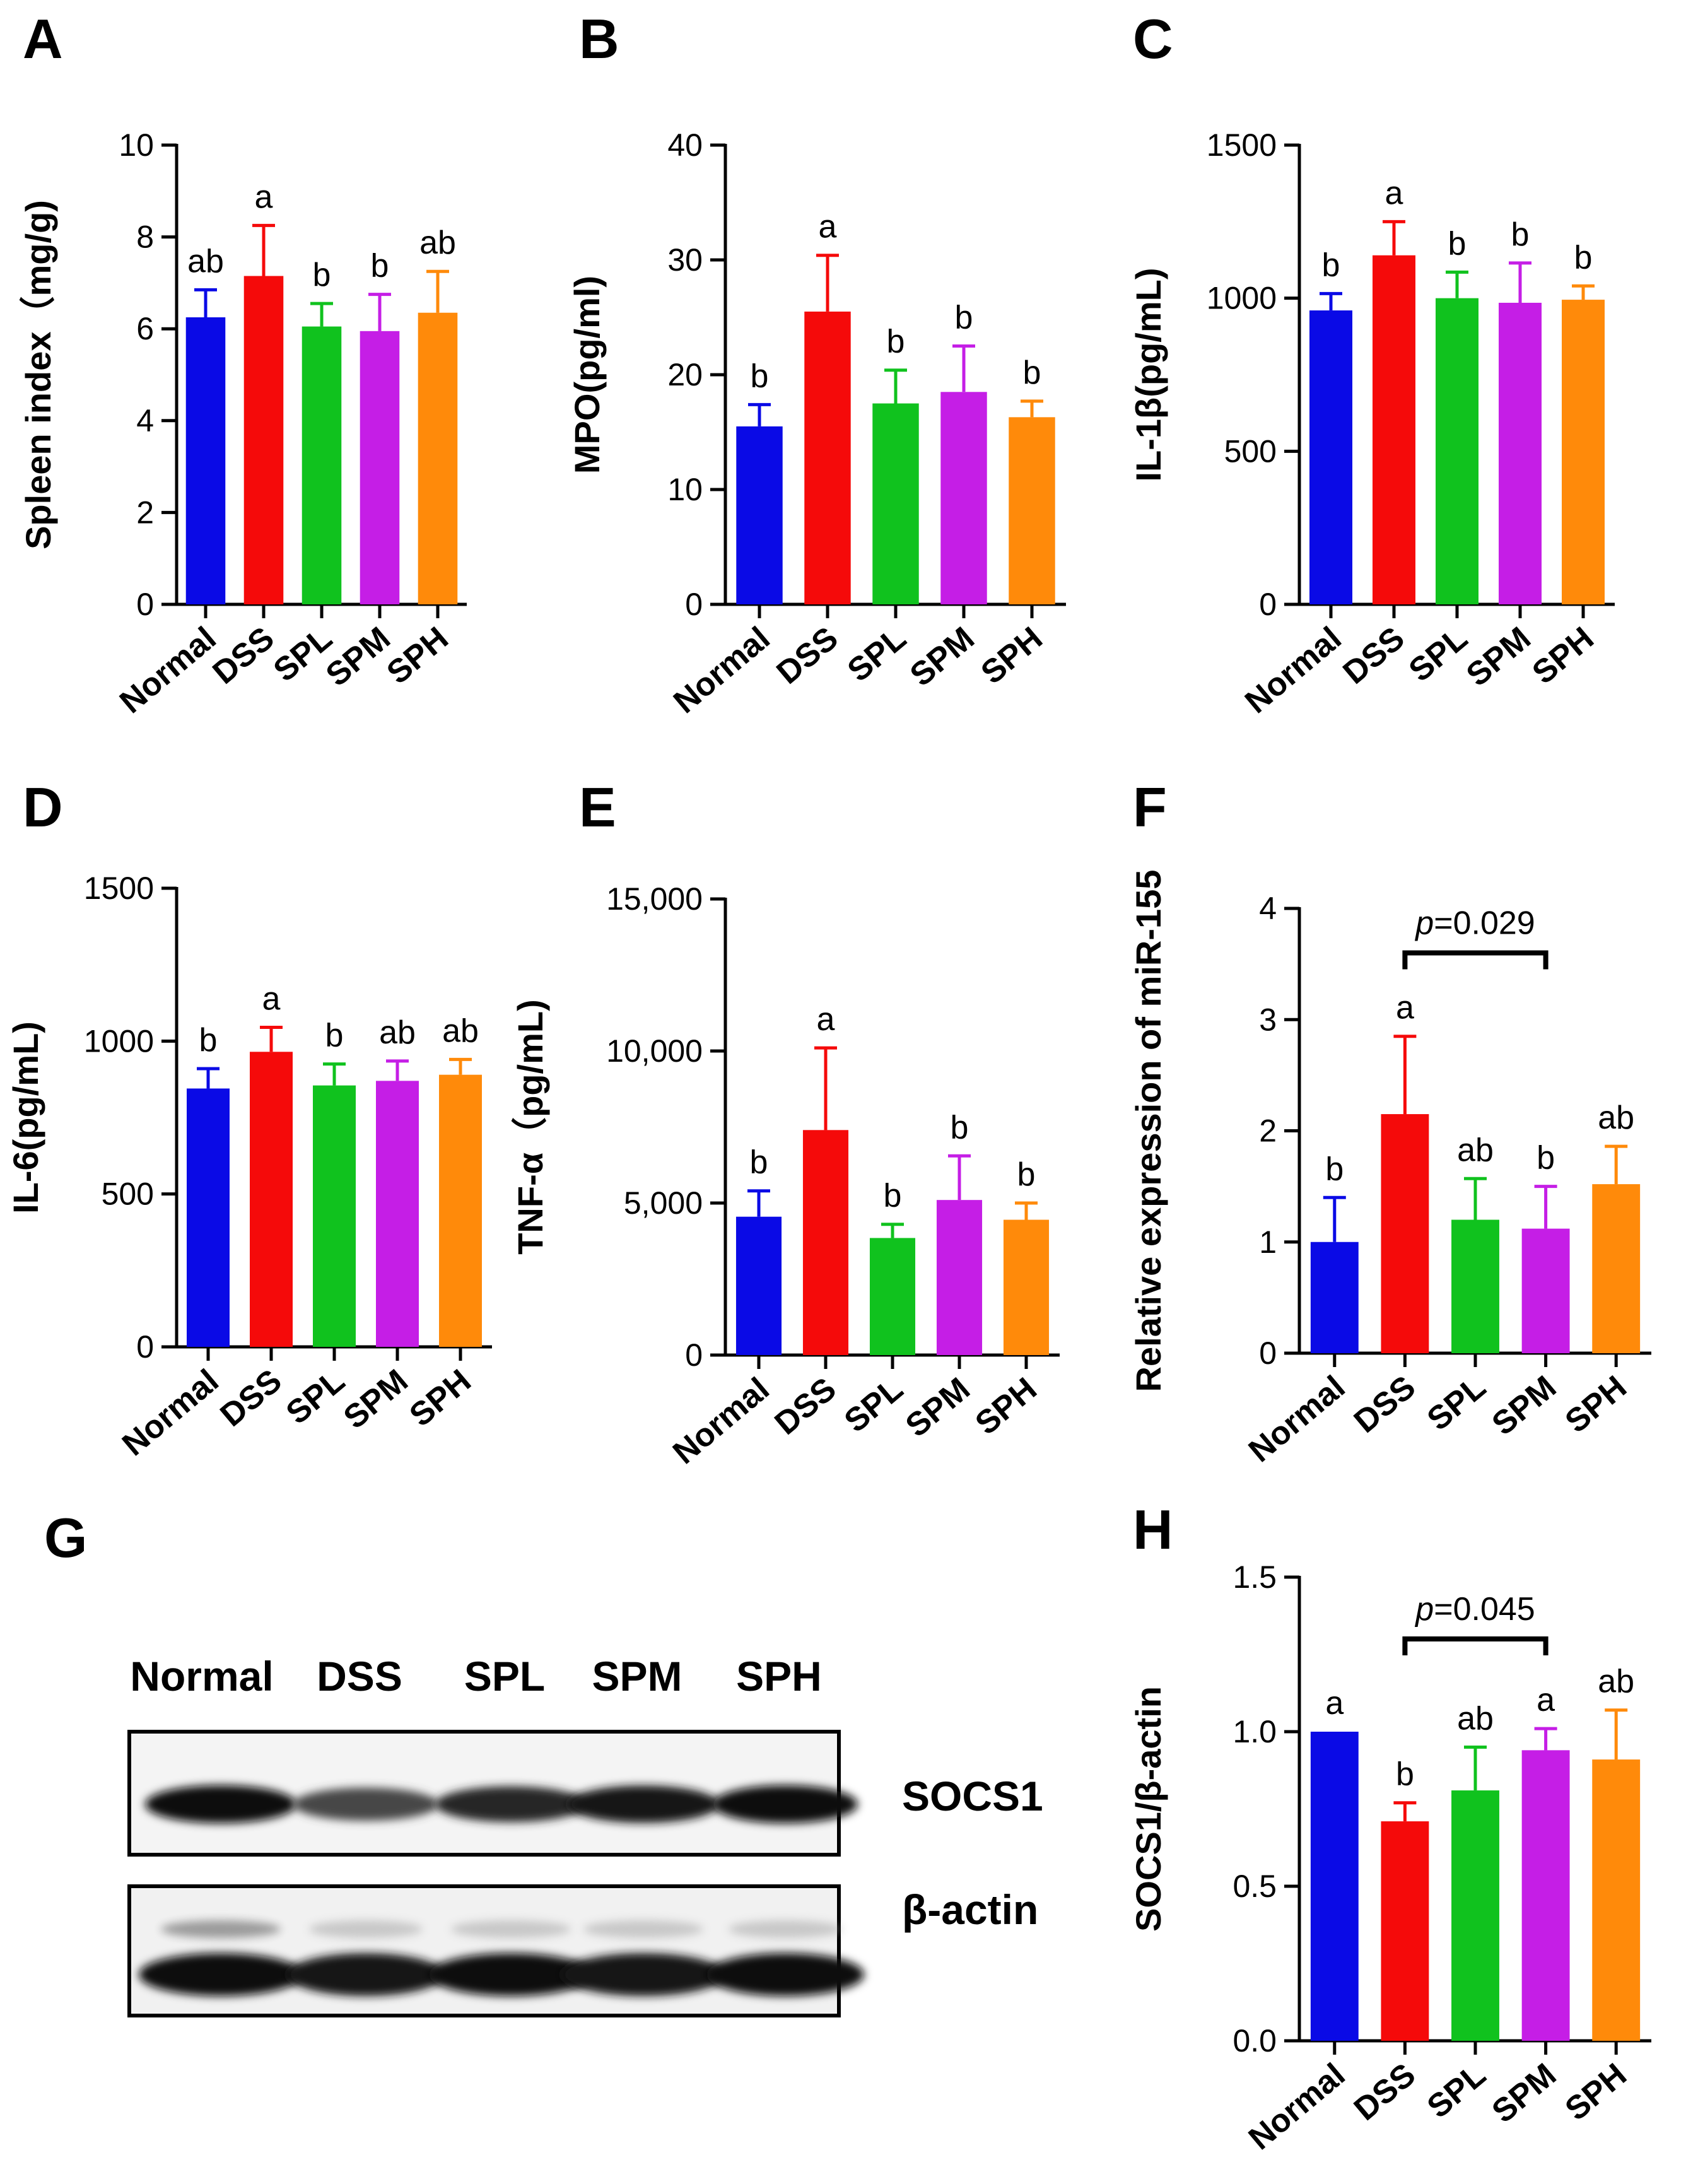 This screenshot has height=2184, width=1698. What do you see at coordinates (1153, 1529) in the screenshot?
I see `panel-letter: H` at bounding box center [1153, 1529].